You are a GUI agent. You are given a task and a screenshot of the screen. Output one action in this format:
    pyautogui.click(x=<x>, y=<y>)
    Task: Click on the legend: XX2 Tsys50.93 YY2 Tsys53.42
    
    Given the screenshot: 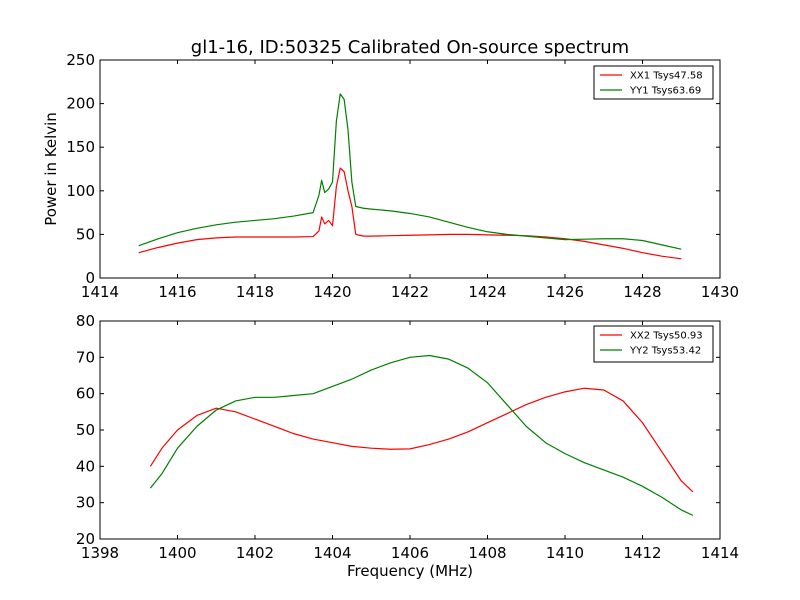 What is the action you would take?
    pyautogui.click(x=653, y=344)
    